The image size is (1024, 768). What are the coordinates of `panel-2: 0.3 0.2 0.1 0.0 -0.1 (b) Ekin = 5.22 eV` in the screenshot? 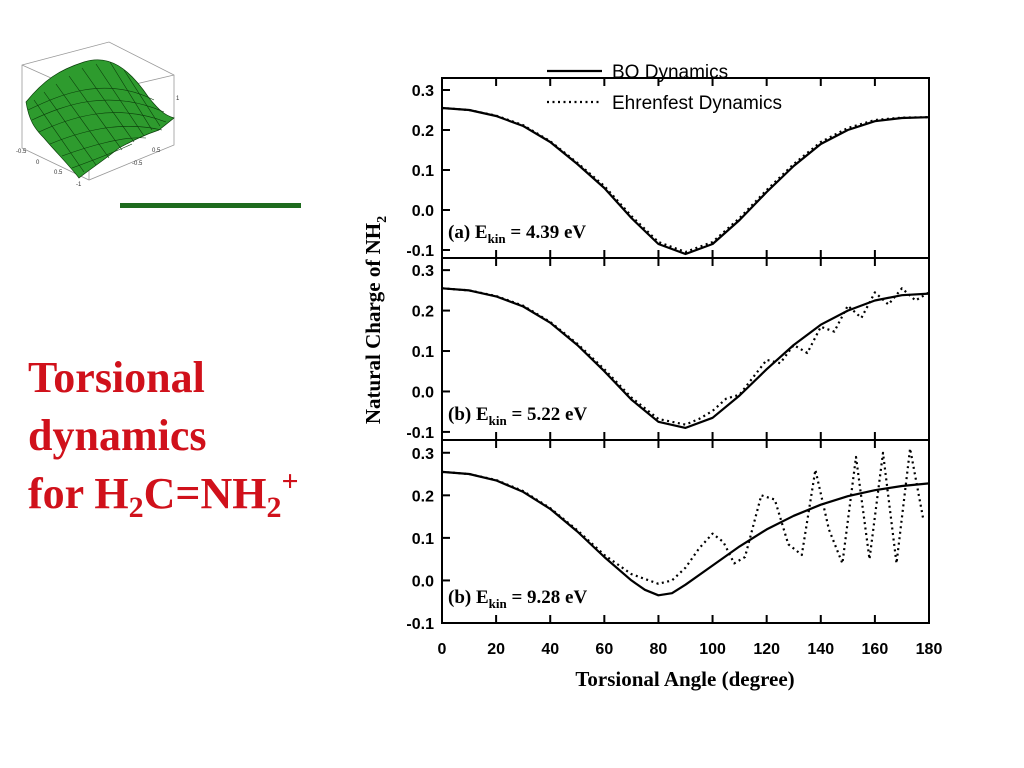 It's located at (668, 349).